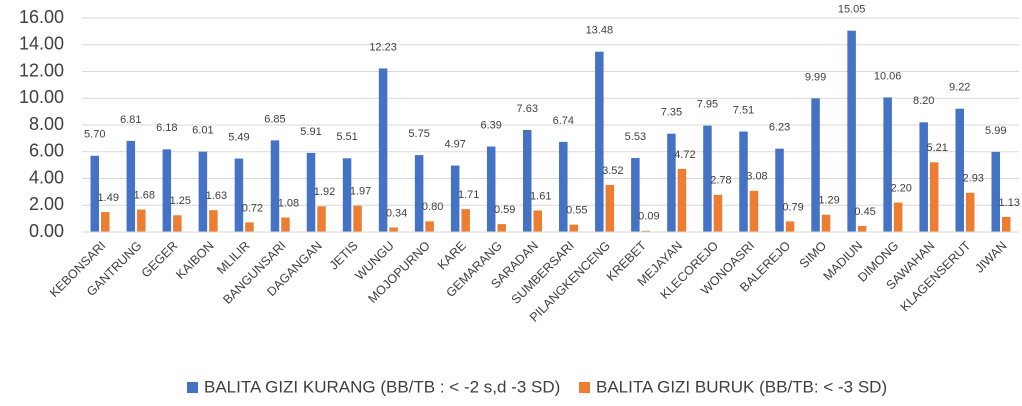  Describe the element at coordinates (46, 151) in the screenshot. I see `y-tick-label: 6.00` at that location.